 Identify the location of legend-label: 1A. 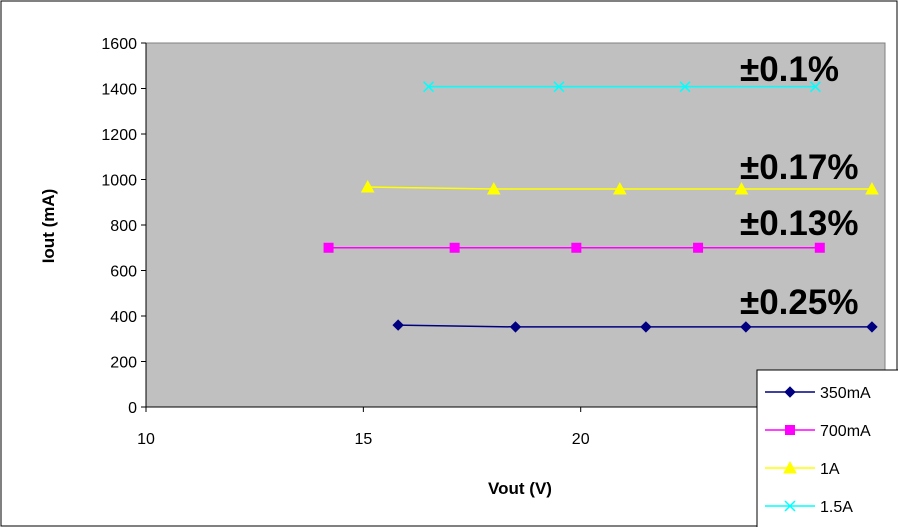
(830, 469).